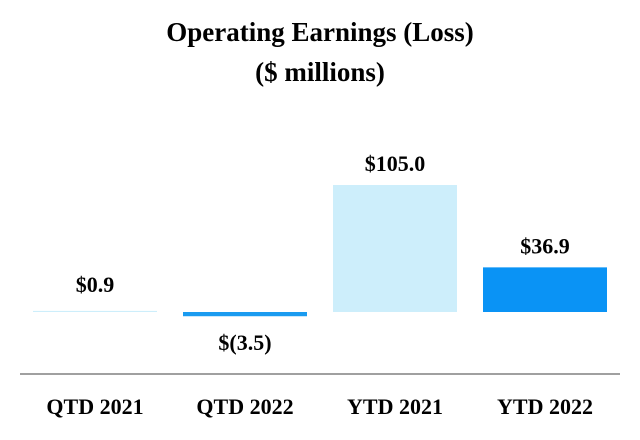  I want to click on chart-title: Operating Earnings (Loss), so click(320, 32).